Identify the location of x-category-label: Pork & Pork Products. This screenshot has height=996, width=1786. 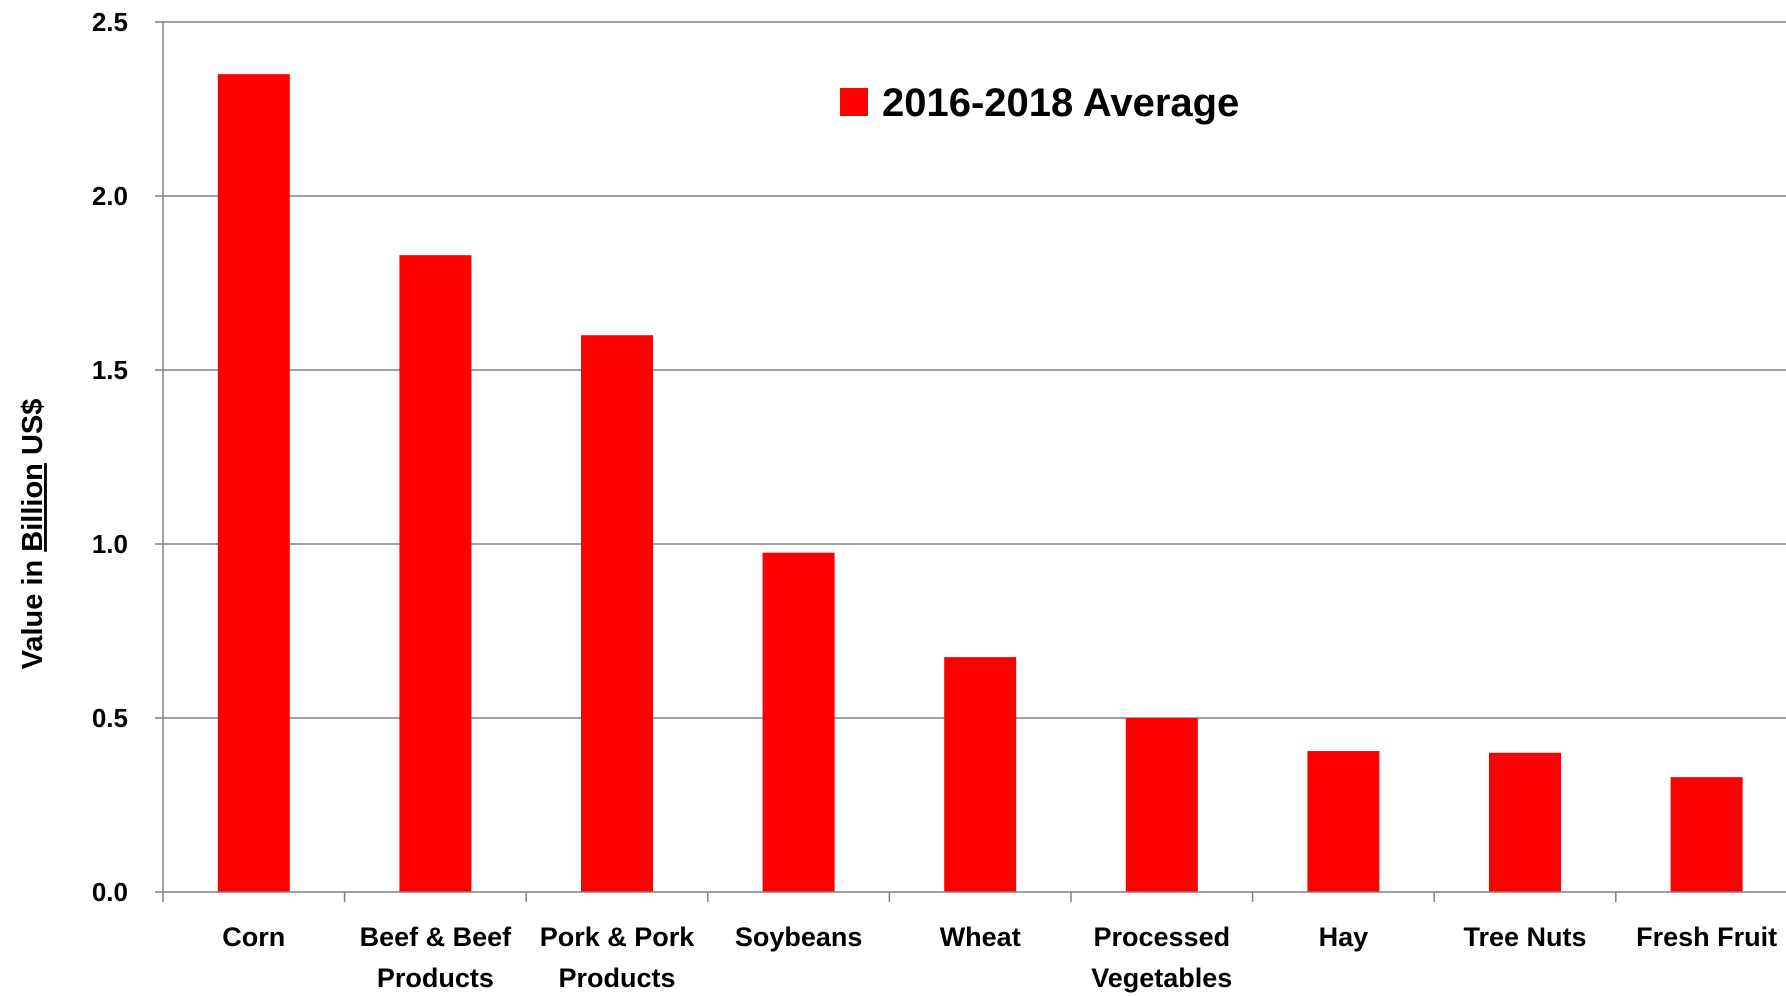
(618, 957).